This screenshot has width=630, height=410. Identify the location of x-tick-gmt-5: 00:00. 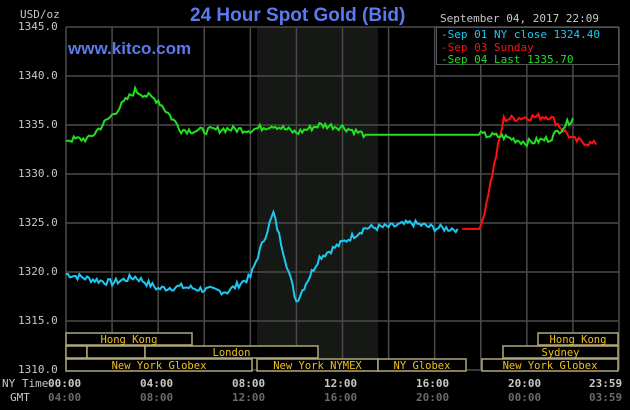
(525, 397).